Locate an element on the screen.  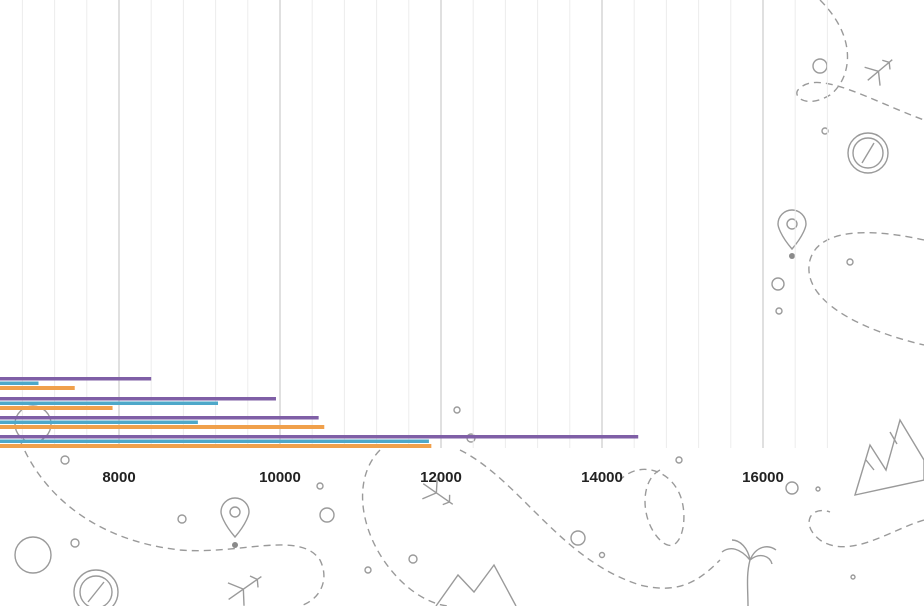
bar-series is located at coordinates (319, 412).